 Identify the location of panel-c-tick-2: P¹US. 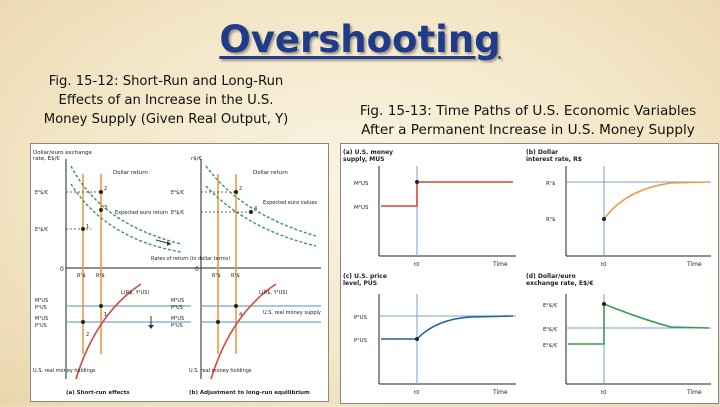
(361, 340).